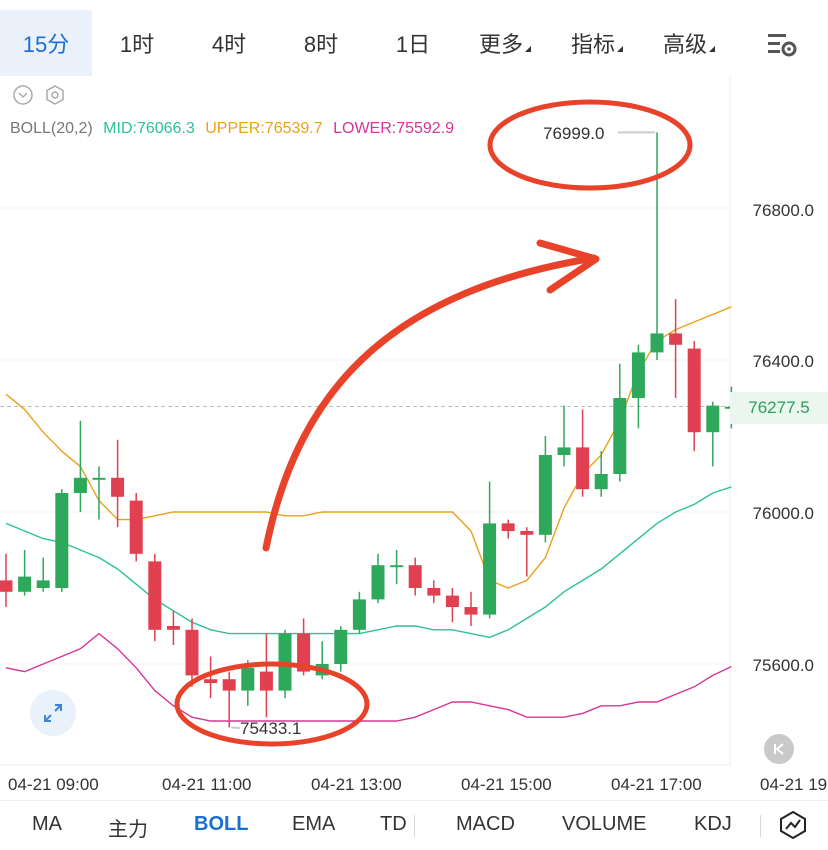 This screenshot has height=850, width=828. Describe the element at coordinates (47, 824) in the screenshot. I see `indicator-tab-ma: MA` at that location.